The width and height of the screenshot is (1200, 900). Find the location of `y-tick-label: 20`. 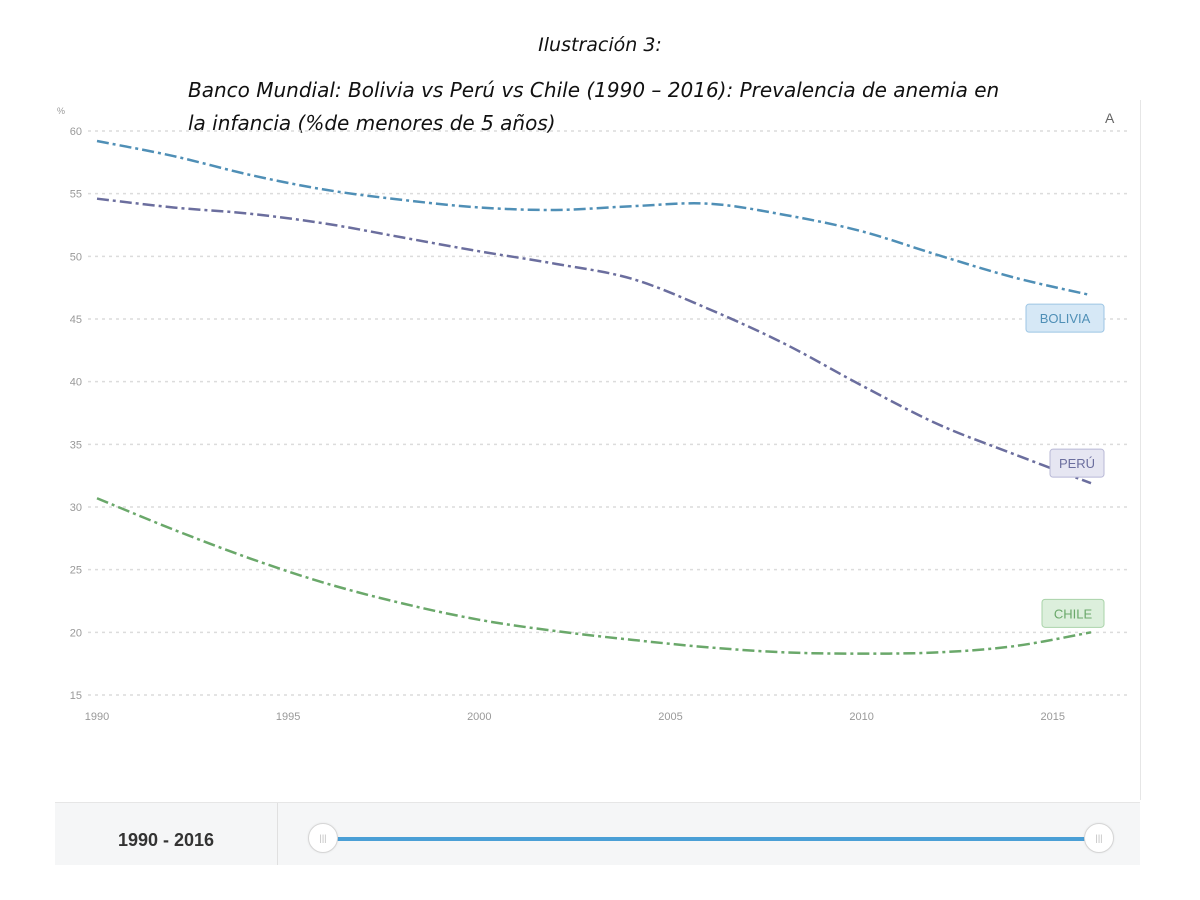

y-tick-label: 20 is located at coordinates (76, 633).